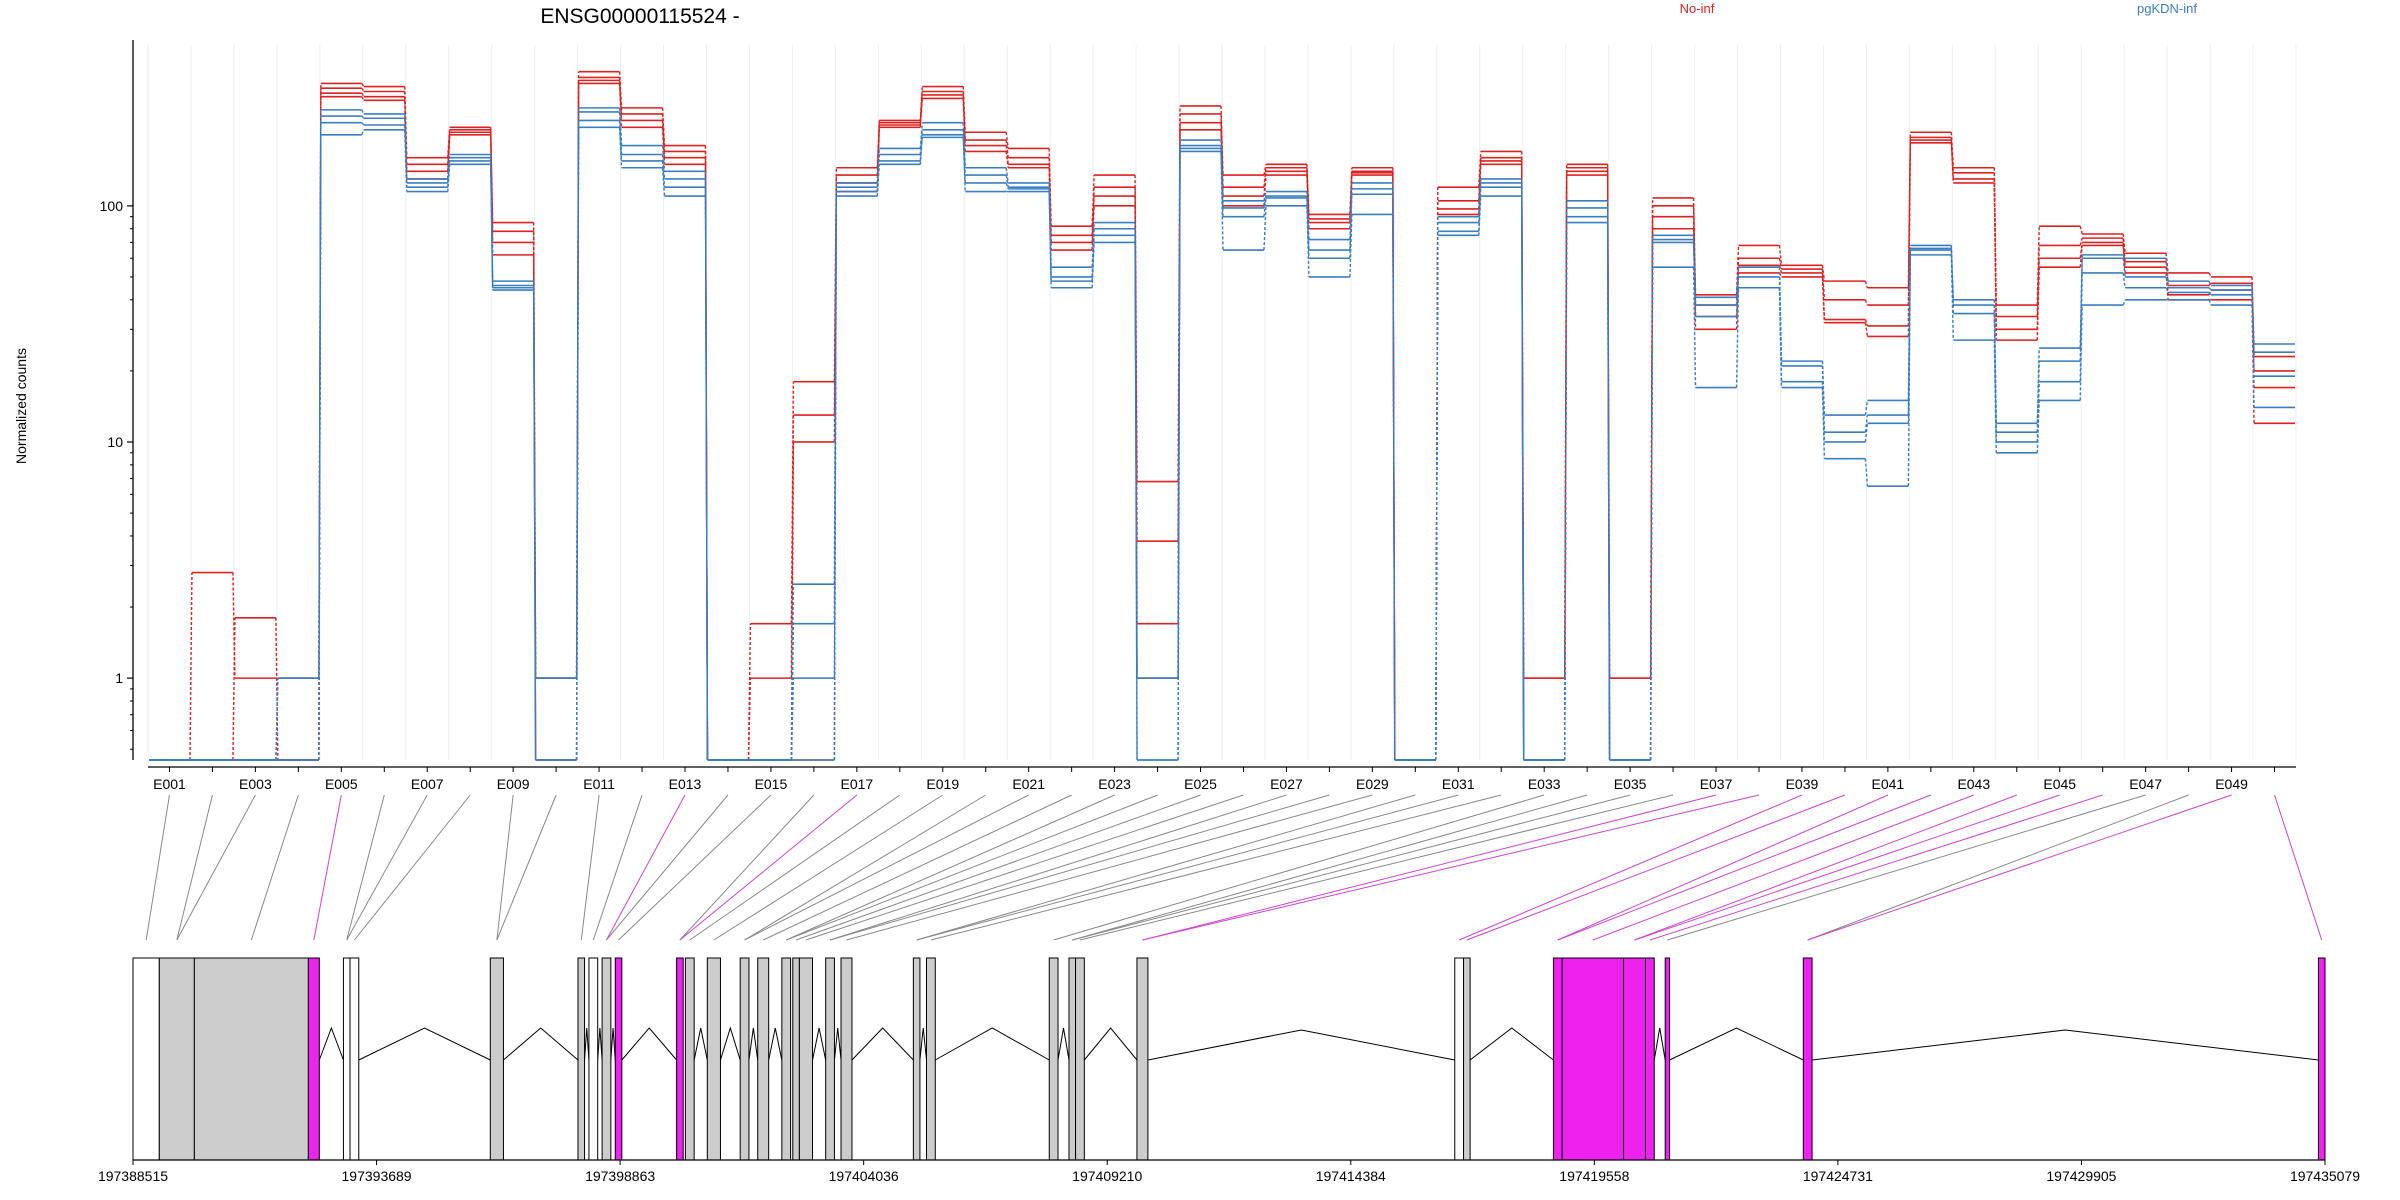 This screenshot has width=2400, height=1200. What do you see at coordinates (1697, 8) in the screenshot?
I see `legend-label-no-inf: No-inf` at bounding box center [1697, 8].